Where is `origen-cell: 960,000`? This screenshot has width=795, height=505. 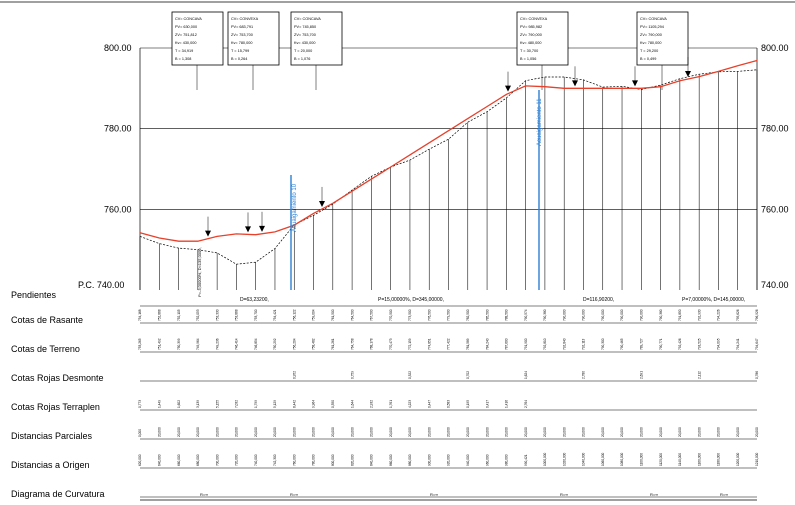
origen-cell: 960,000 is located at coordinates (487, 460).